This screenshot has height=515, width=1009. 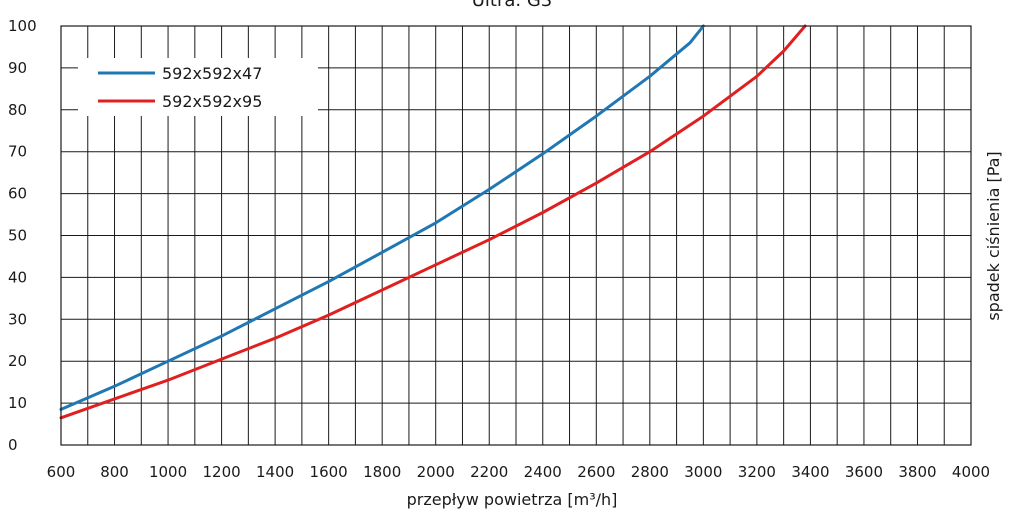 I want to click on x-tick-label: 800, so click(x=114, y=472).